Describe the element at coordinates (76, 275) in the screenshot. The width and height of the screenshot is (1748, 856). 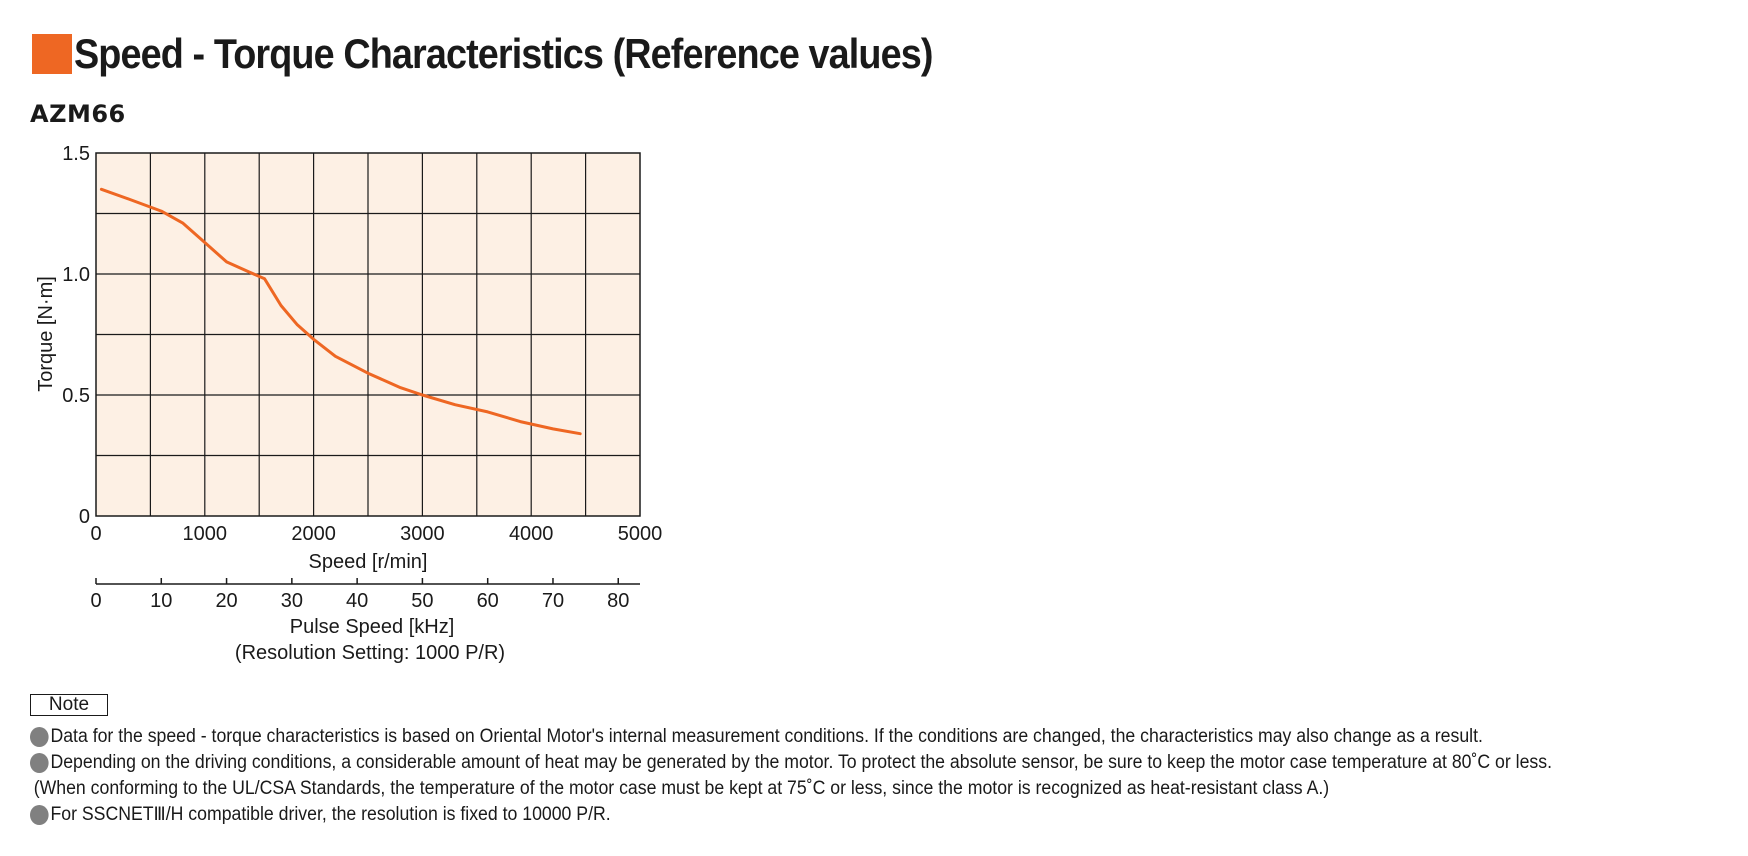
I see `y-tick-label: 1.0` at that location.